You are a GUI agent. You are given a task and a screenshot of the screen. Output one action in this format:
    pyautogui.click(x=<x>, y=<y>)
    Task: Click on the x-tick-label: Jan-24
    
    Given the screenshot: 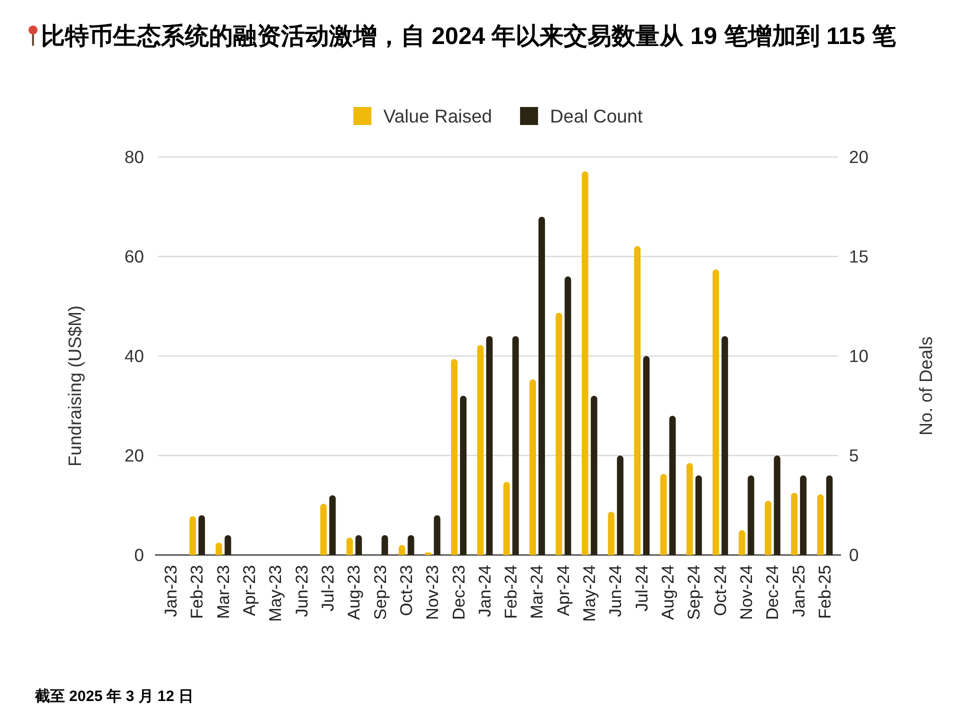 What is the action you would take?
    pyautogui.click(x=484, y=591)
    